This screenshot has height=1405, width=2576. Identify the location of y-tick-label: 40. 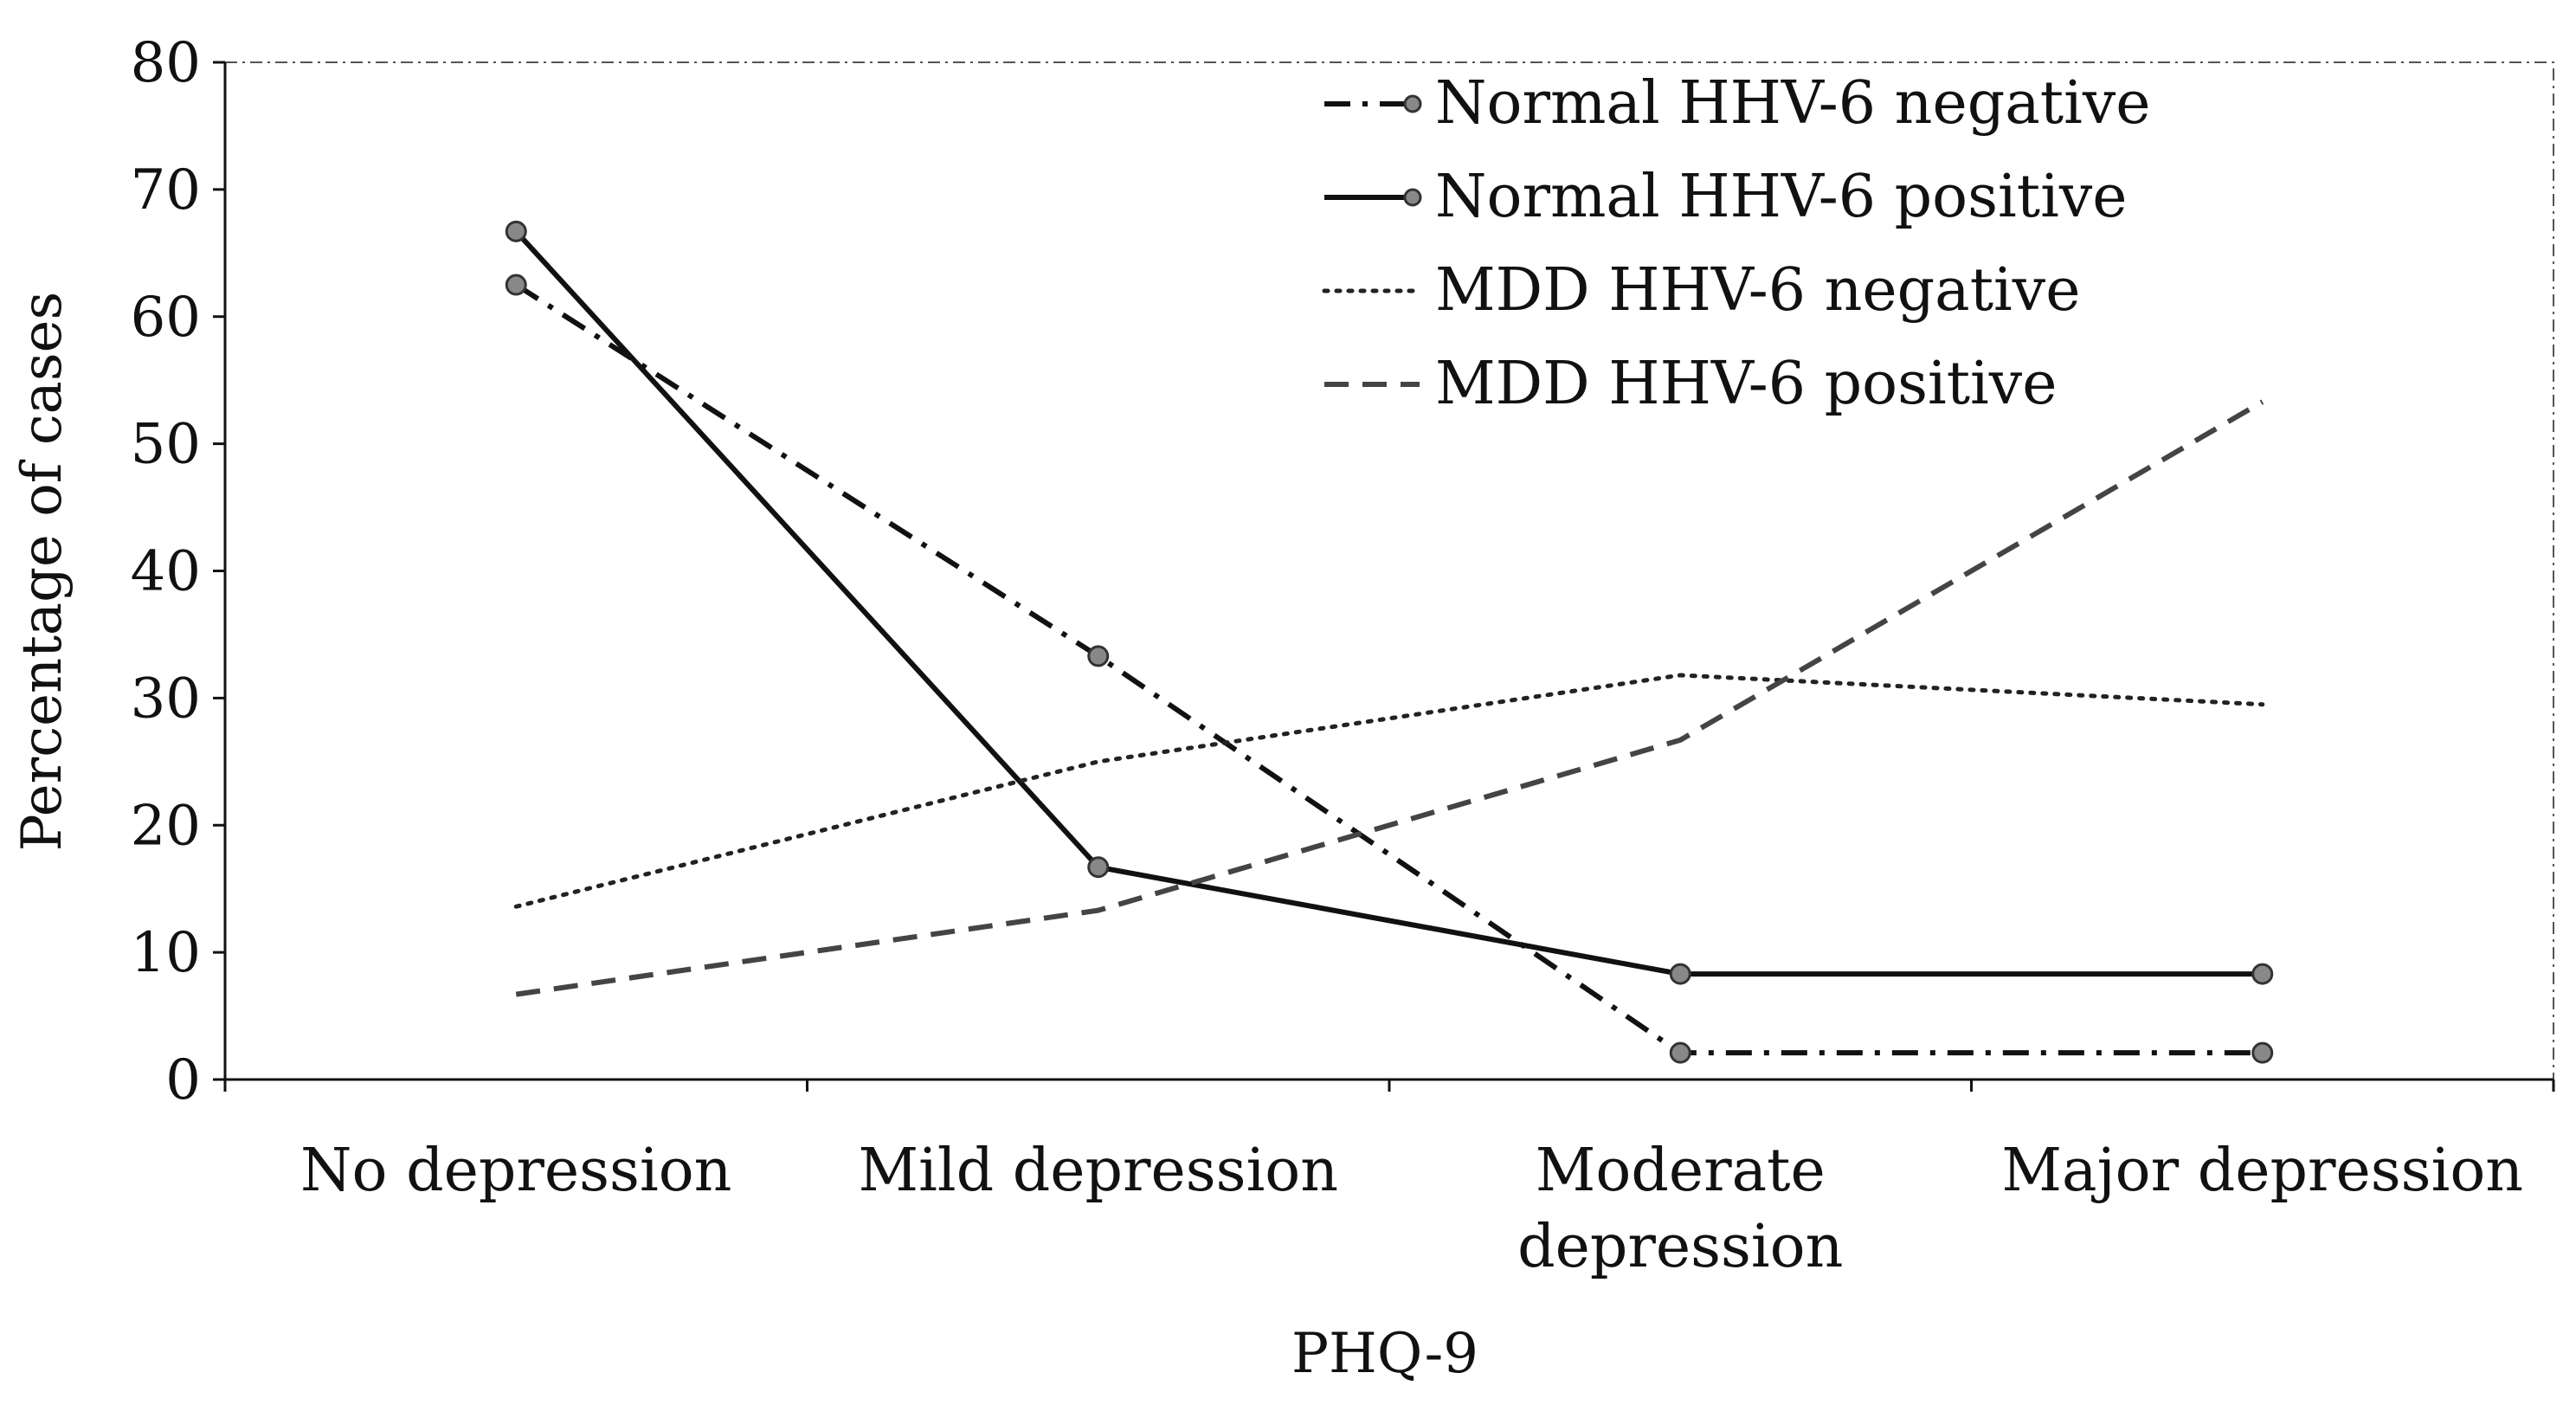
(166, 572).